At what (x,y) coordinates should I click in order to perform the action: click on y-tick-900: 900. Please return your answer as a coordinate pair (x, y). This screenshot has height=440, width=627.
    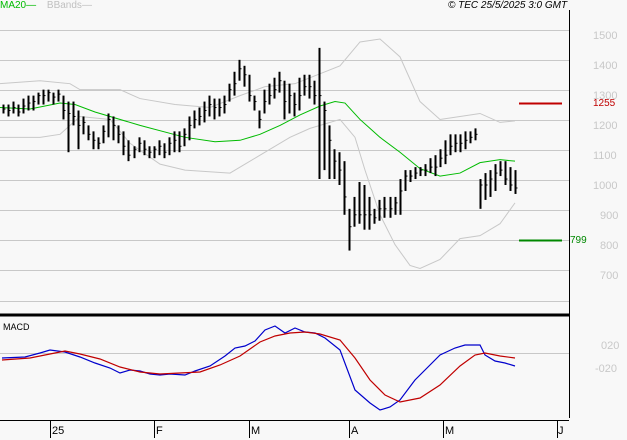
    Looking at the image, I should click on (609, 216).